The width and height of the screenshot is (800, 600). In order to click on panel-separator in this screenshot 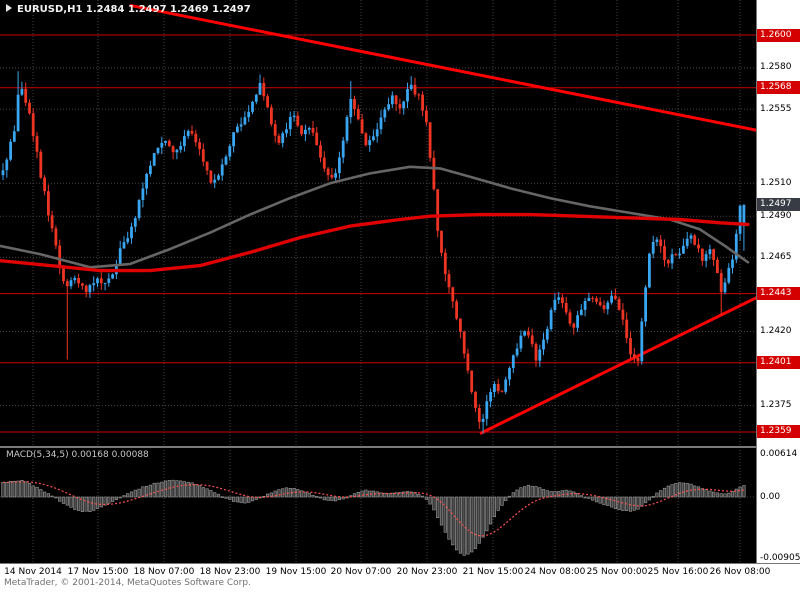, I will do `click(400, 447)`.